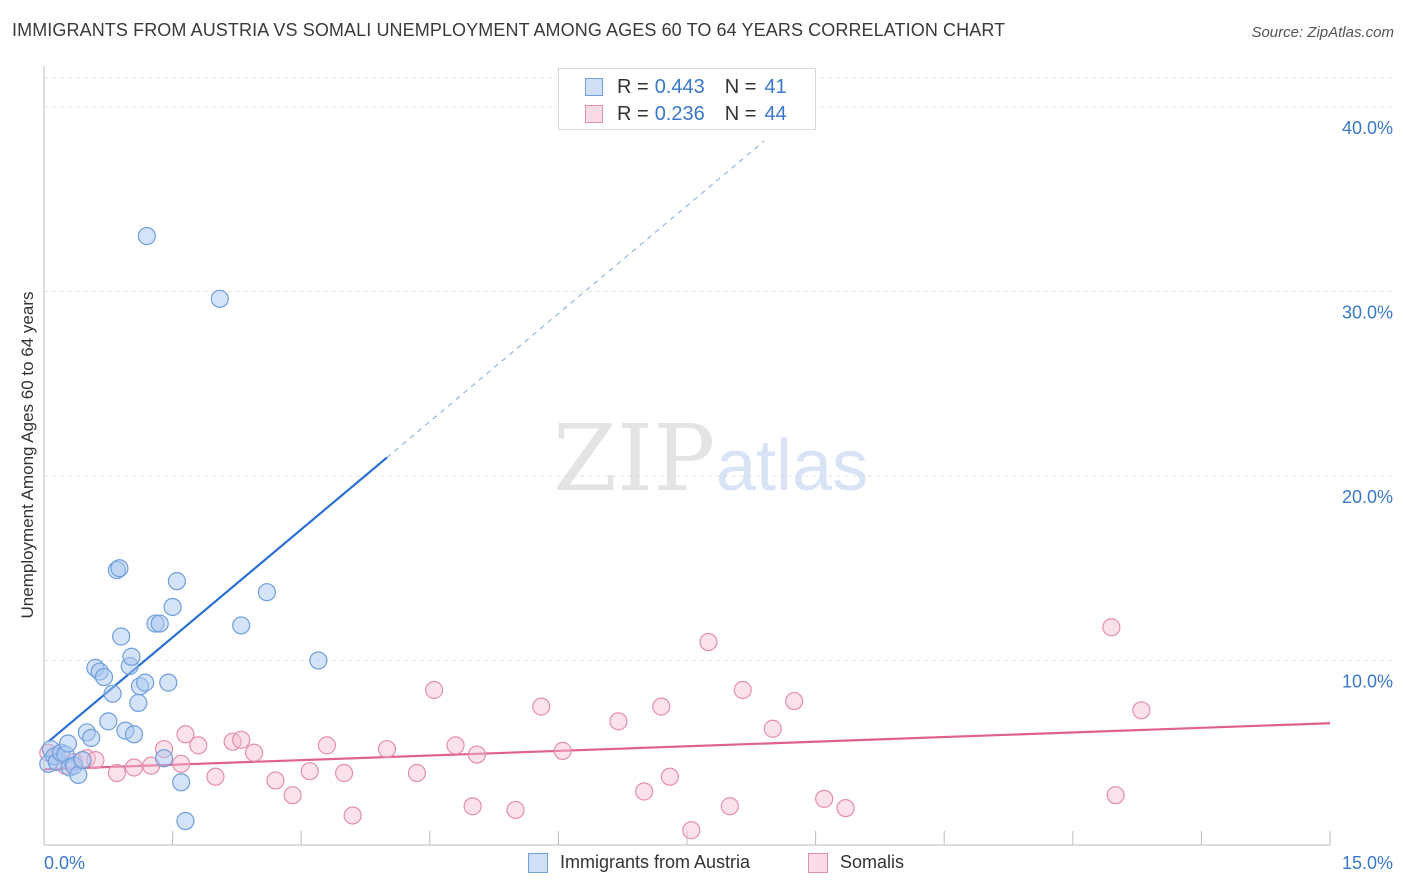  I want to click on legend-row-somalis: R = 0.236 N = 44, so click(686, 114).